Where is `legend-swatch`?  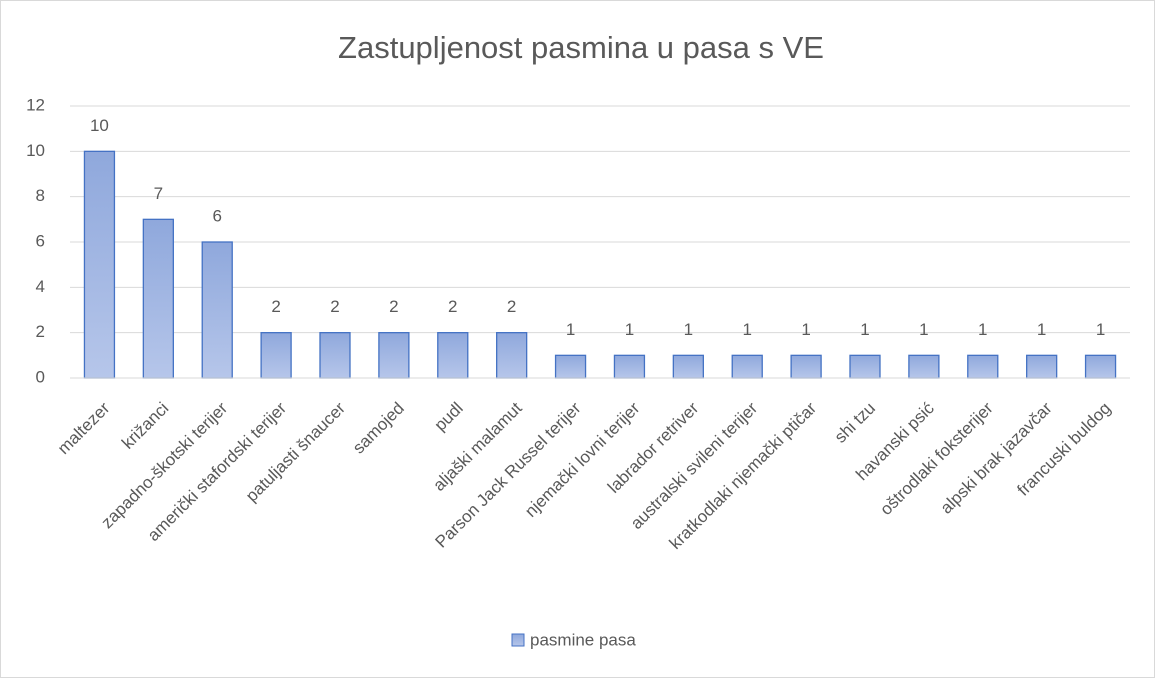
legend-swatch is located at coordinates (518, 640).